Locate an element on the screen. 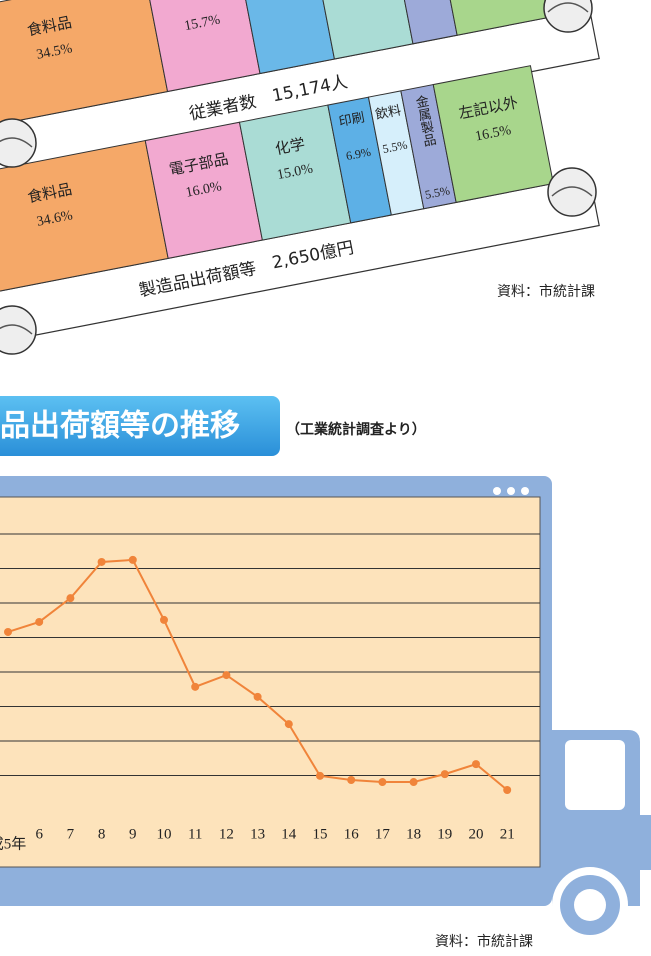 This screenshot has height=956, width=651. x-tick-label: 17 is located at coordinates (383, 834).